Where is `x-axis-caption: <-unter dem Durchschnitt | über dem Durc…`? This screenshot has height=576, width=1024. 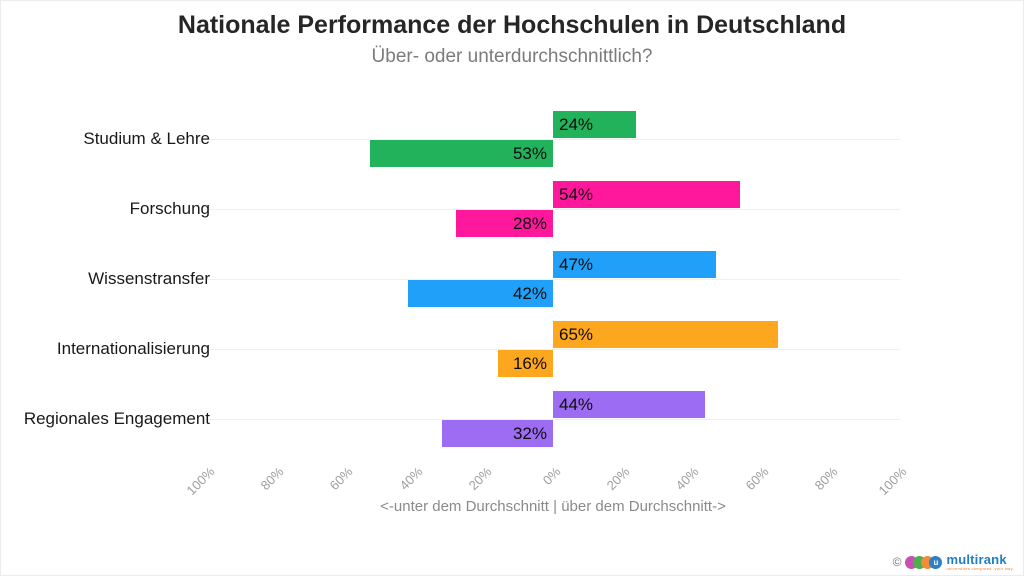
x-axis-caption: <-unter dem Durchschnitt | über dem Durc… is located at coordinates (553, 506).